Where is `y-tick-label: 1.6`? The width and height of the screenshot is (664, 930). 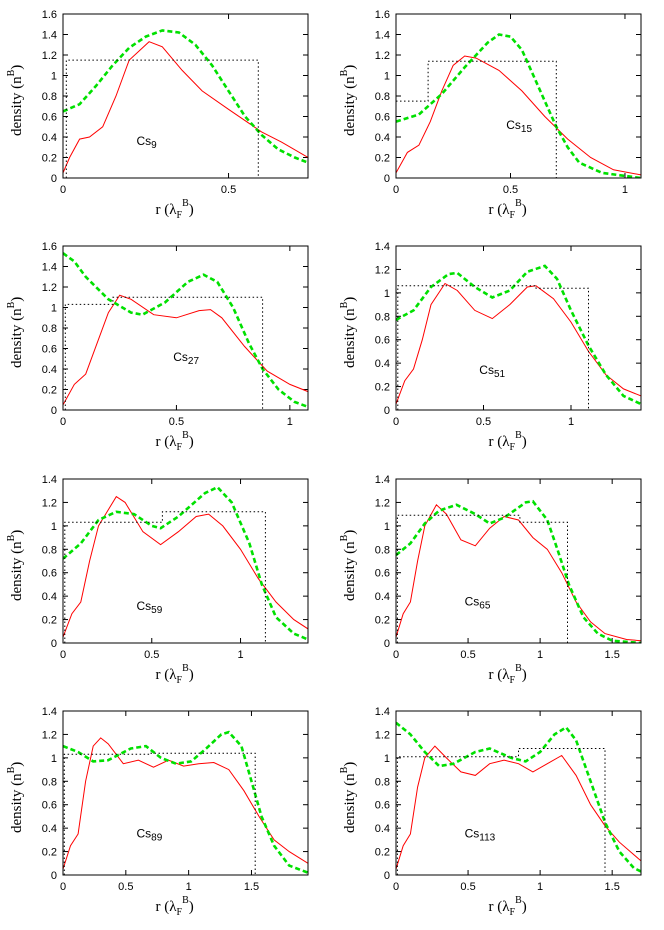
y-tick-label: 1.6 is located at coordinates (382, 15).